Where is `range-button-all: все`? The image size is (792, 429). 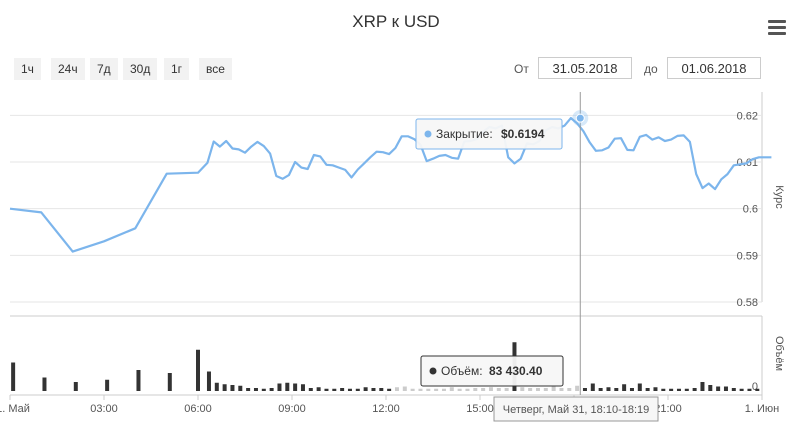 range-button-all: все is located at coordinates (215, 69).